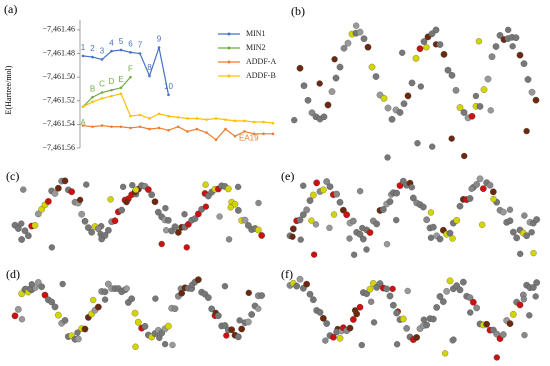 The image size is (550, 366). What do you see at coordinates (58, 52) in the screenshot?
I see `y-tick-label: −7,461.48` at bounding box center [58, 52].